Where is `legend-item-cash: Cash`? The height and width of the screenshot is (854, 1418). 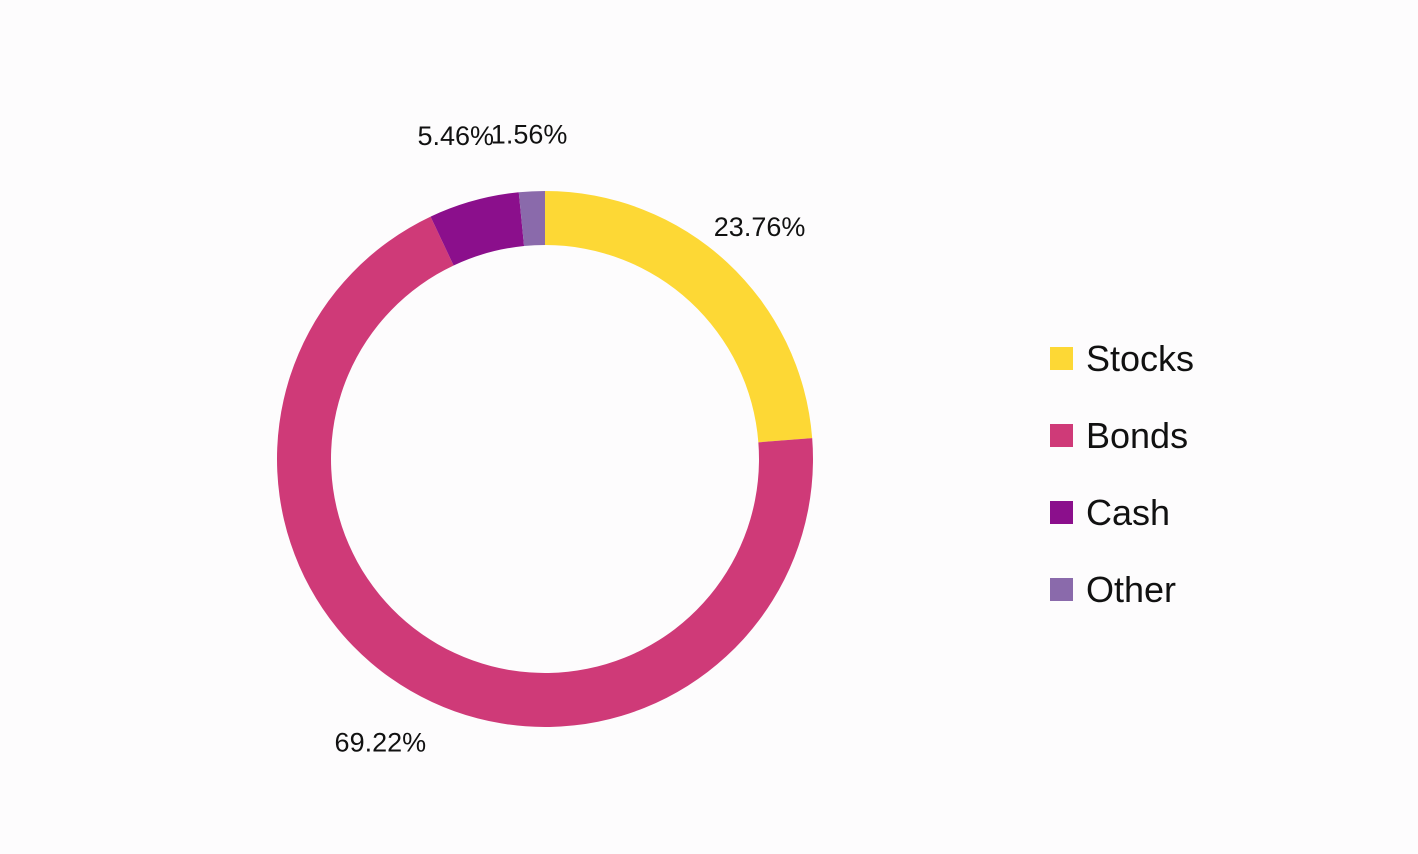
legend-item-cash: Cash is located at coordinates (1122, 512).